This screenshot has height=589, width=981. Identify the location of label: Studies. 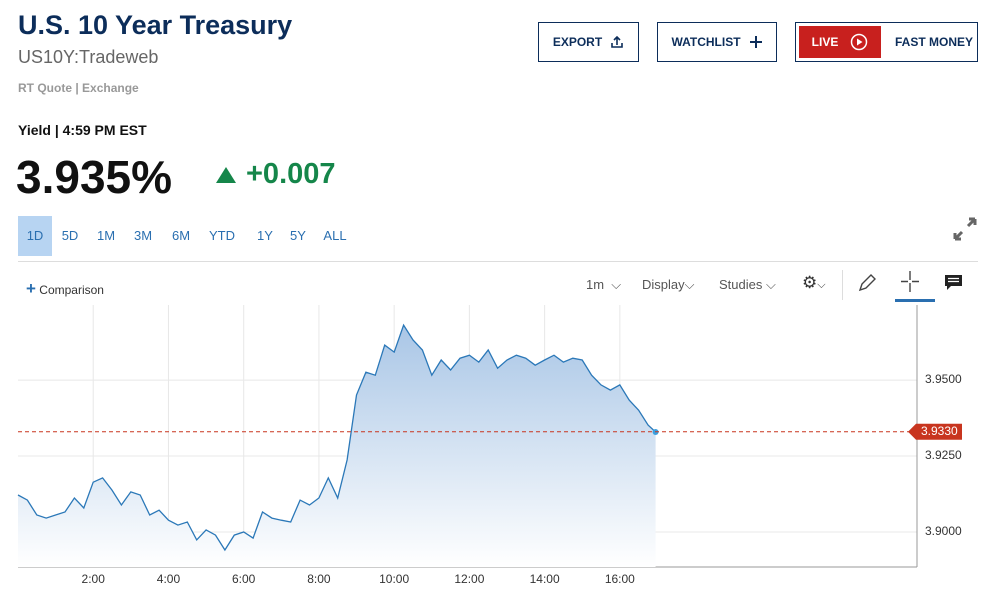
(741, 284).